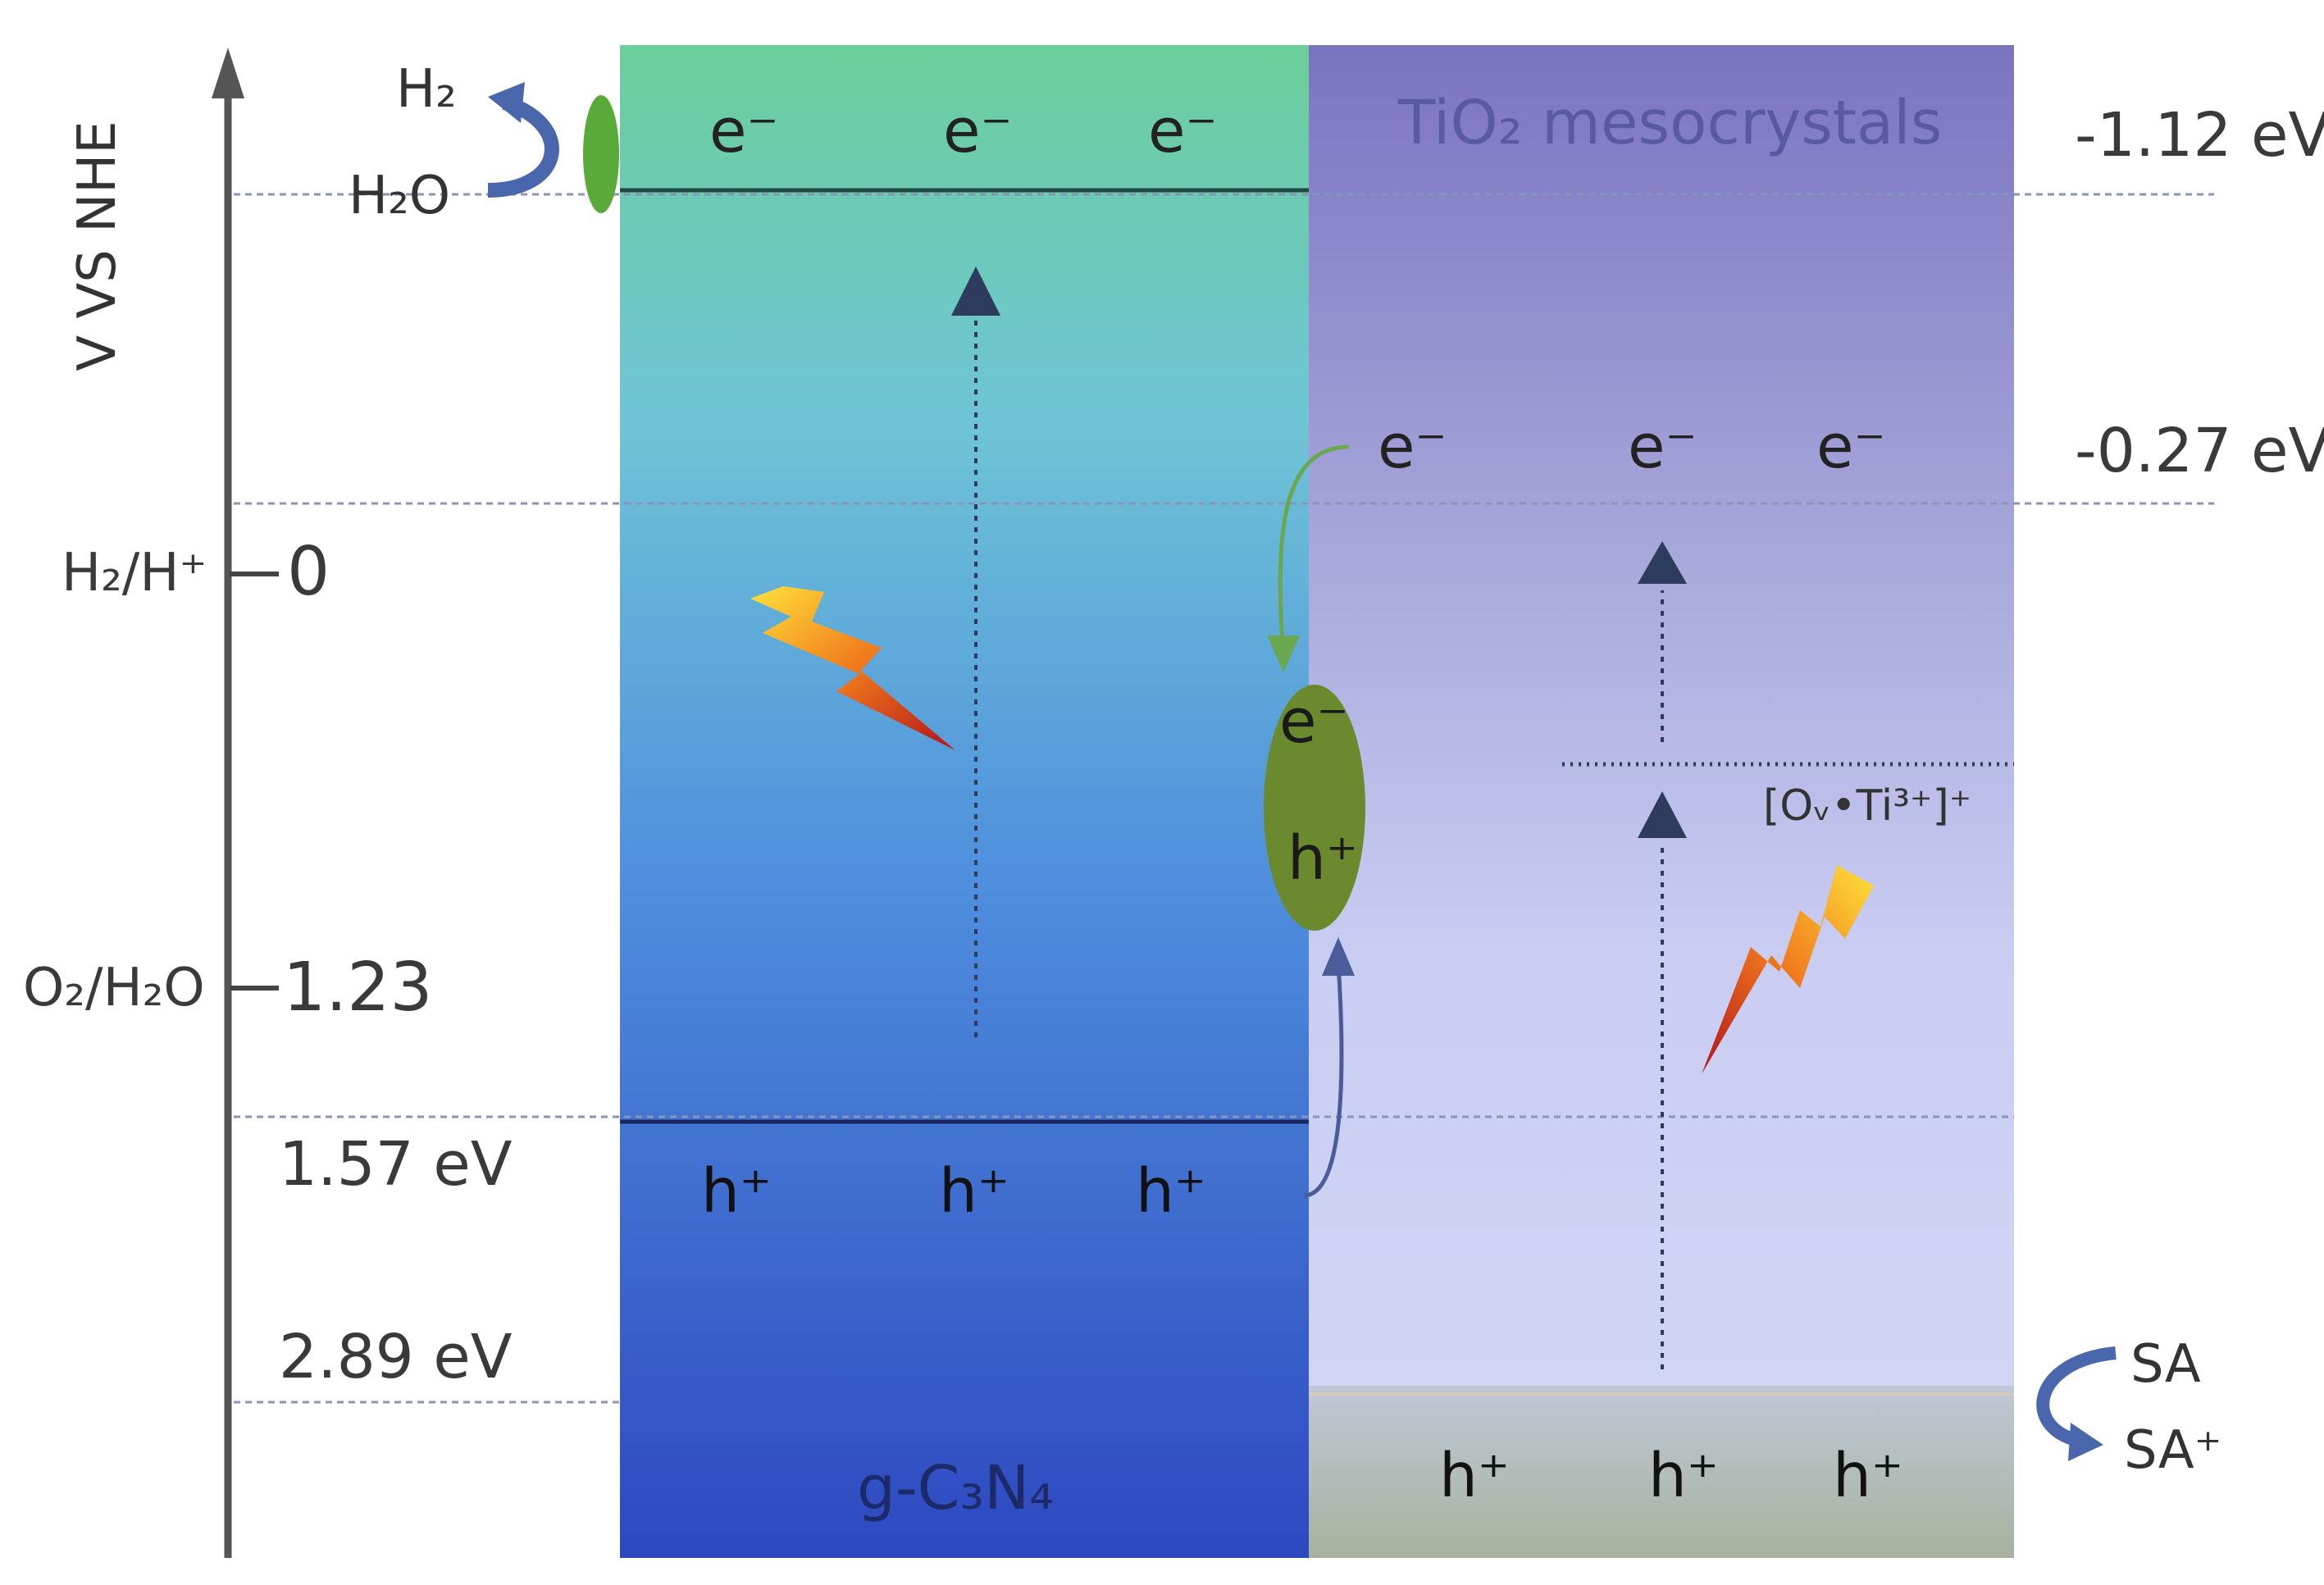 This screenshot has width=2324, height=1585. Describe the element at coordinates (852, 668) in the screenshot. I see `light-bolt-gcn` at that location.